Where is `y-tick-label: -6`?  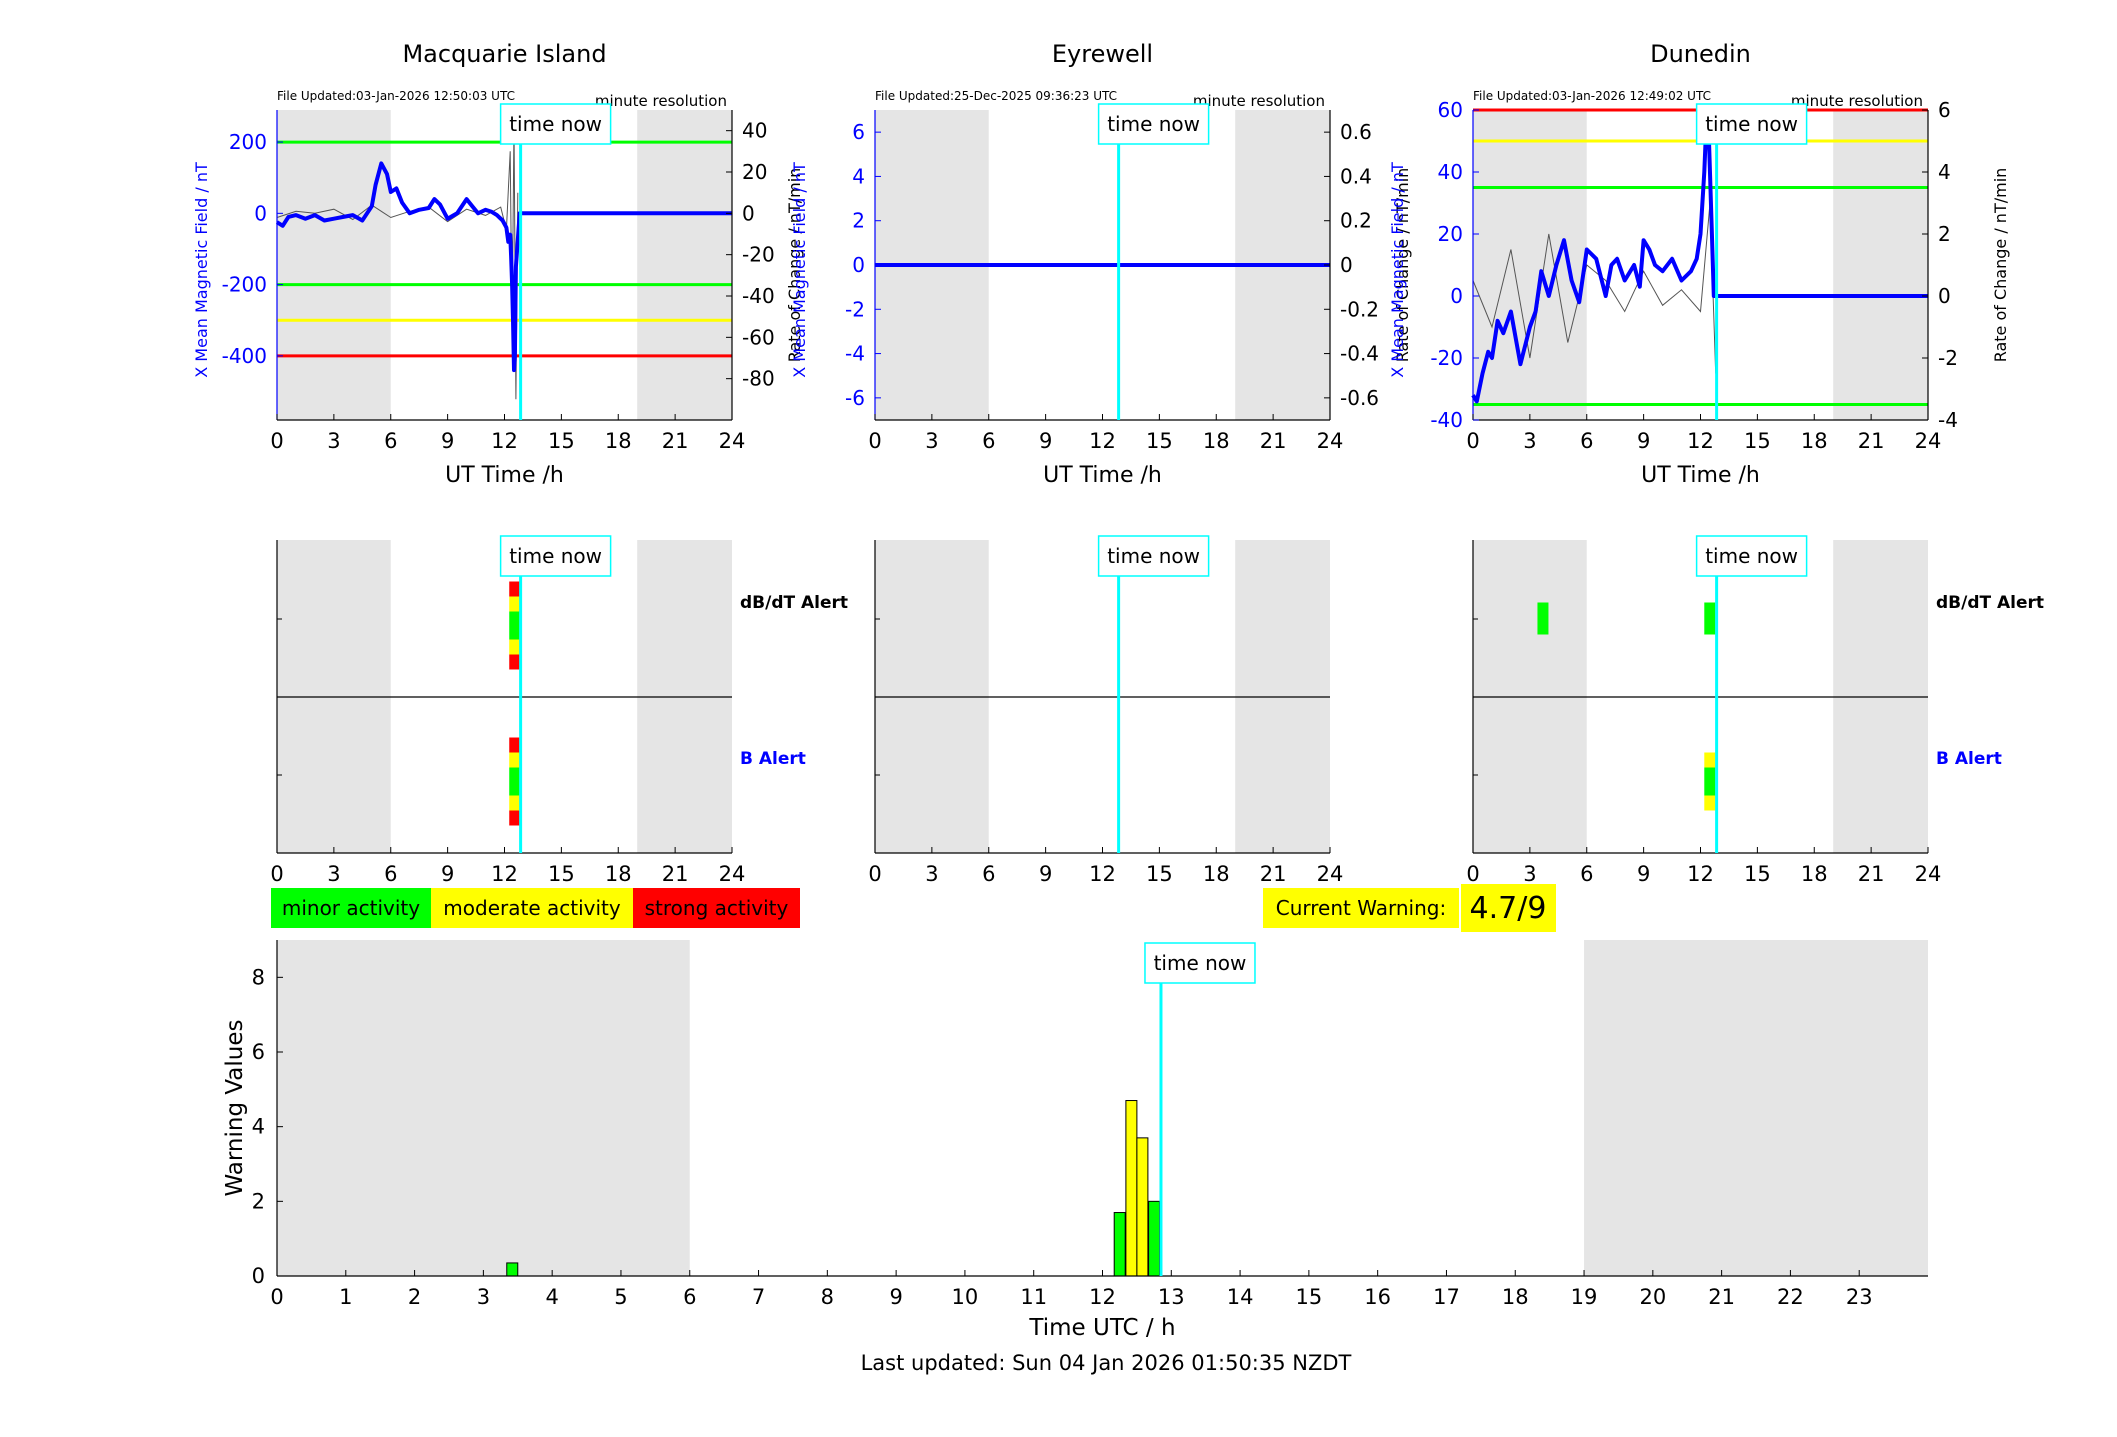
y-tick-label: -6 is located at coordinates (855, 398).